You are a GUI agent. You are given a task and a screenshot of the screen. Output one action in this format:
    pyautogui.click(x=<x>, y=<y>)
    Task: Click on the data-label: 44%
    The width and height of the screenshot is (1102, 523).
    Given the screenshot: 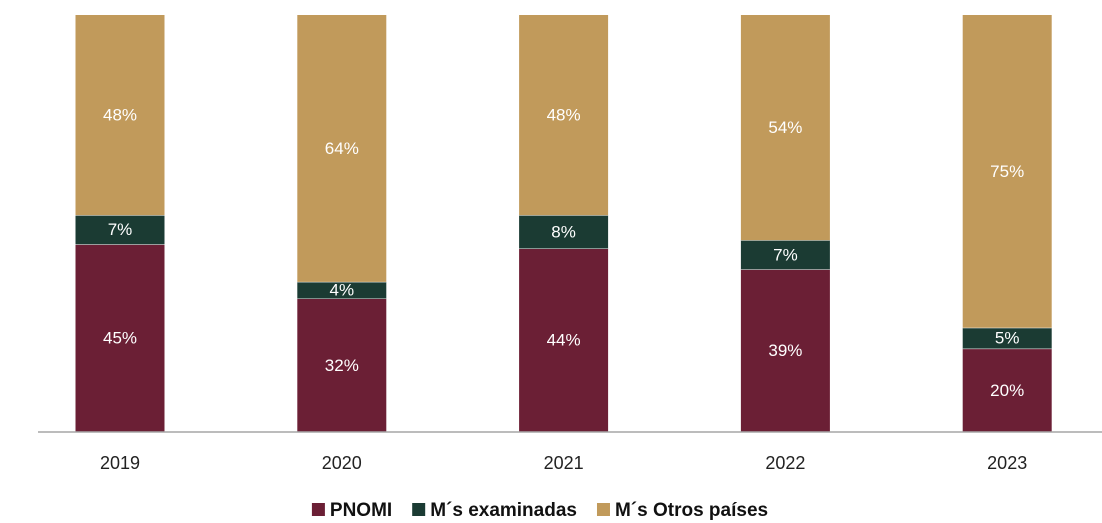 What is the action you would take?
    pyautogui.click(x=564, y=340)
    